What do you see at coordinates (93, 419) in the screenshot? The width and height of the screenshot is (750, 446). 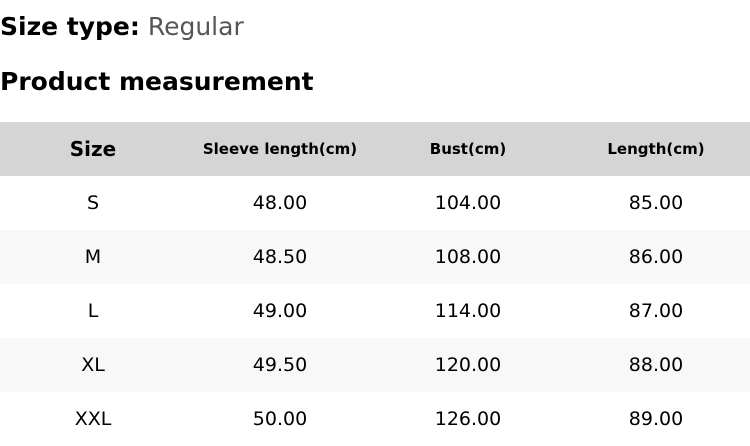 I see `table-cell: XXL` at bounding box center [93, 419].